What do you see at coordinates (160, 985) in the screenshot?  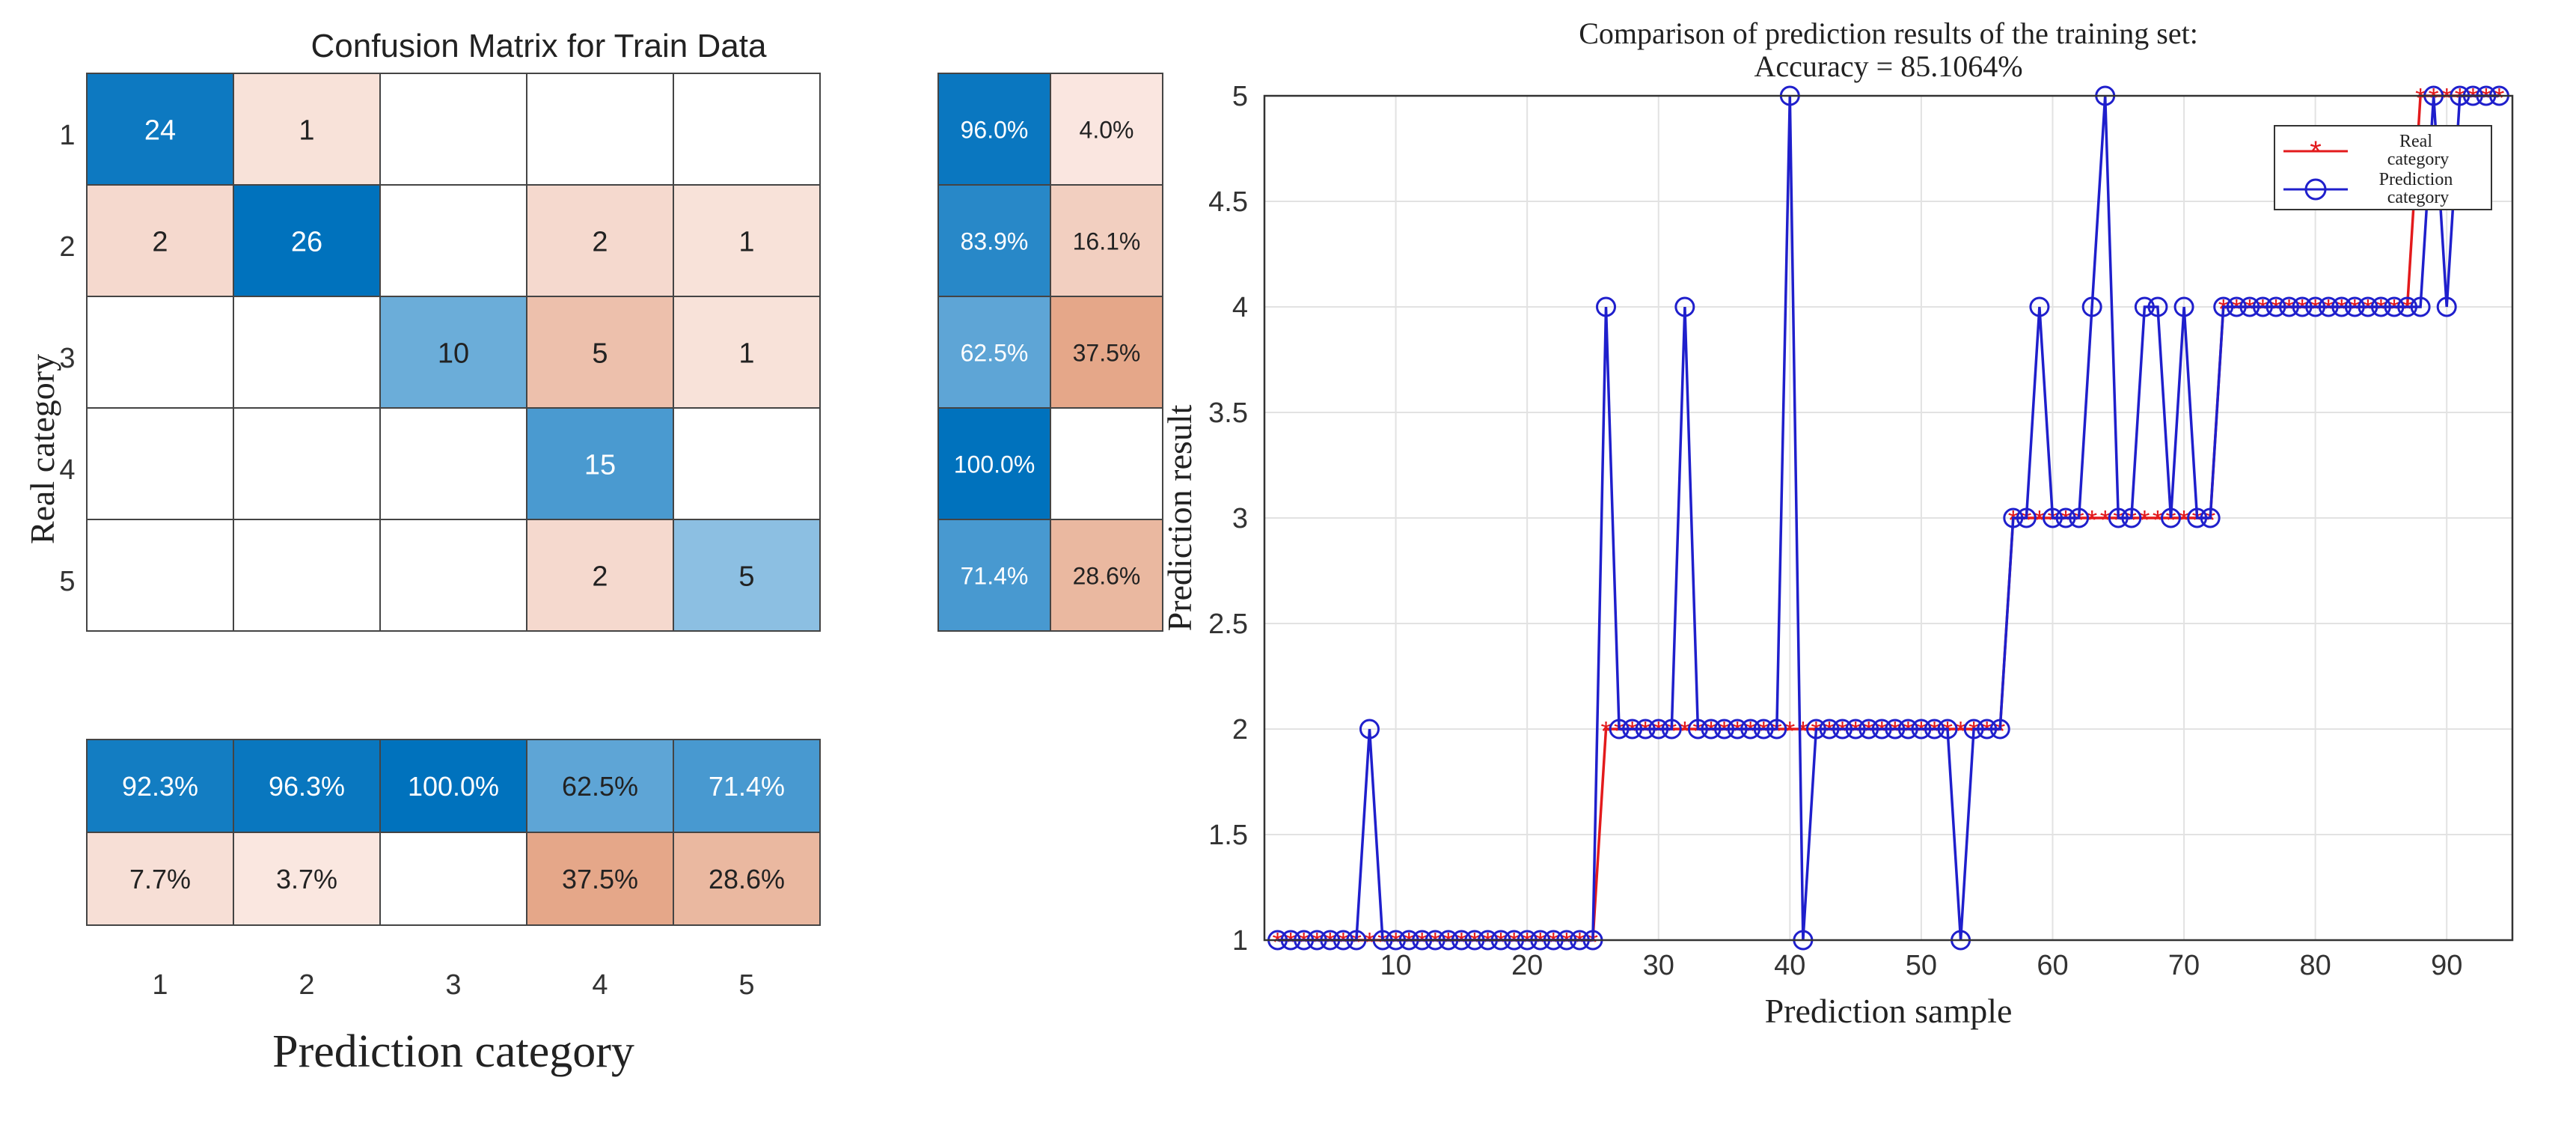 I see `col-label: 1` at bounding box center [160, 985].